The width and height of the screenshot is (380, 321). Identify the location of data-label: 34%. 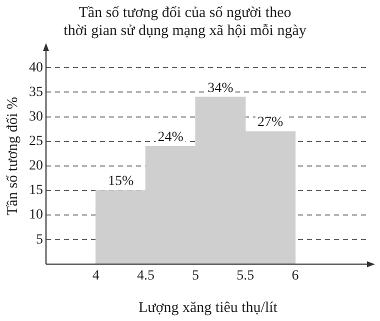
(221, 88).